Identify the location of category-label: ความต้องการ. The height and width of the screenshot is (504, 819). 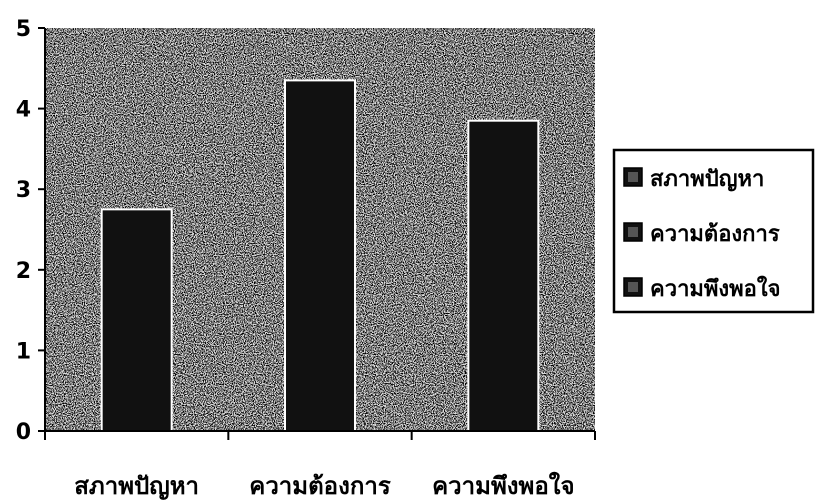
(320, 486).